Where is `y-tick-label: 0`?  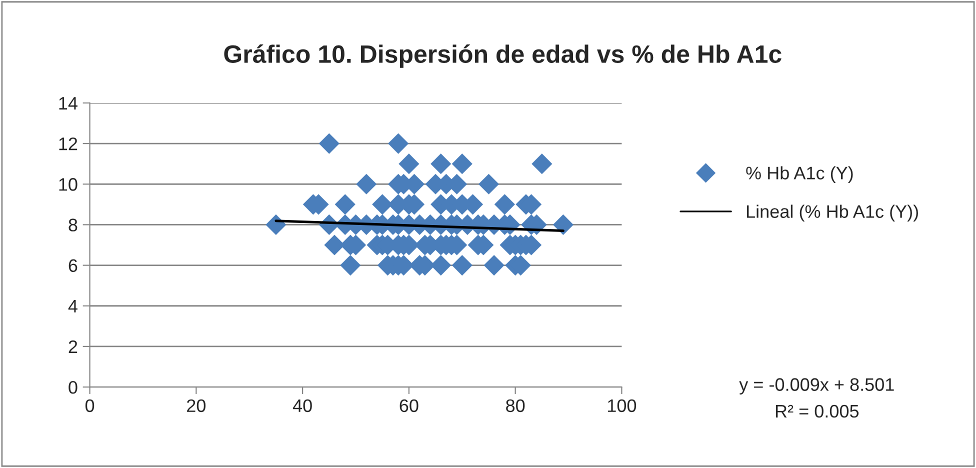 y-tick-label: 0 is located at coordinates (73, 387).